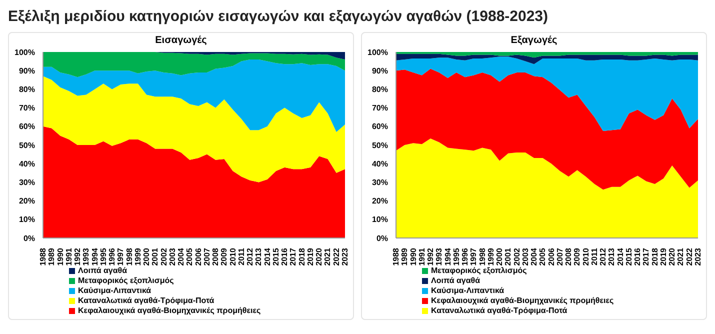 The height and width of the screenshot is (334, 715). Describe the element at coordinates (51, 256) in the screenshot. I see `x-tick-label: 1989` at that location.